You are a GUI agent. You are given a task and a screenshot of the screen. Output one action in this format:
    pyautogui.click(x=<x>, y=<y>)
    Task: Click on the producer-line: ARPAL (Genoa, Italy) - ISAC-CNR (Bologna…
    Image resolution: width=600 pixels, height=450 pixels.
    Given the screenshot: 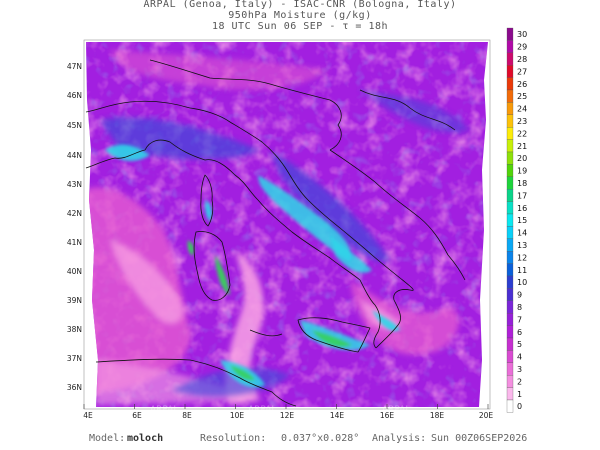 What is the action you would take?
    pyautogui.click(x=300, y=5)
    